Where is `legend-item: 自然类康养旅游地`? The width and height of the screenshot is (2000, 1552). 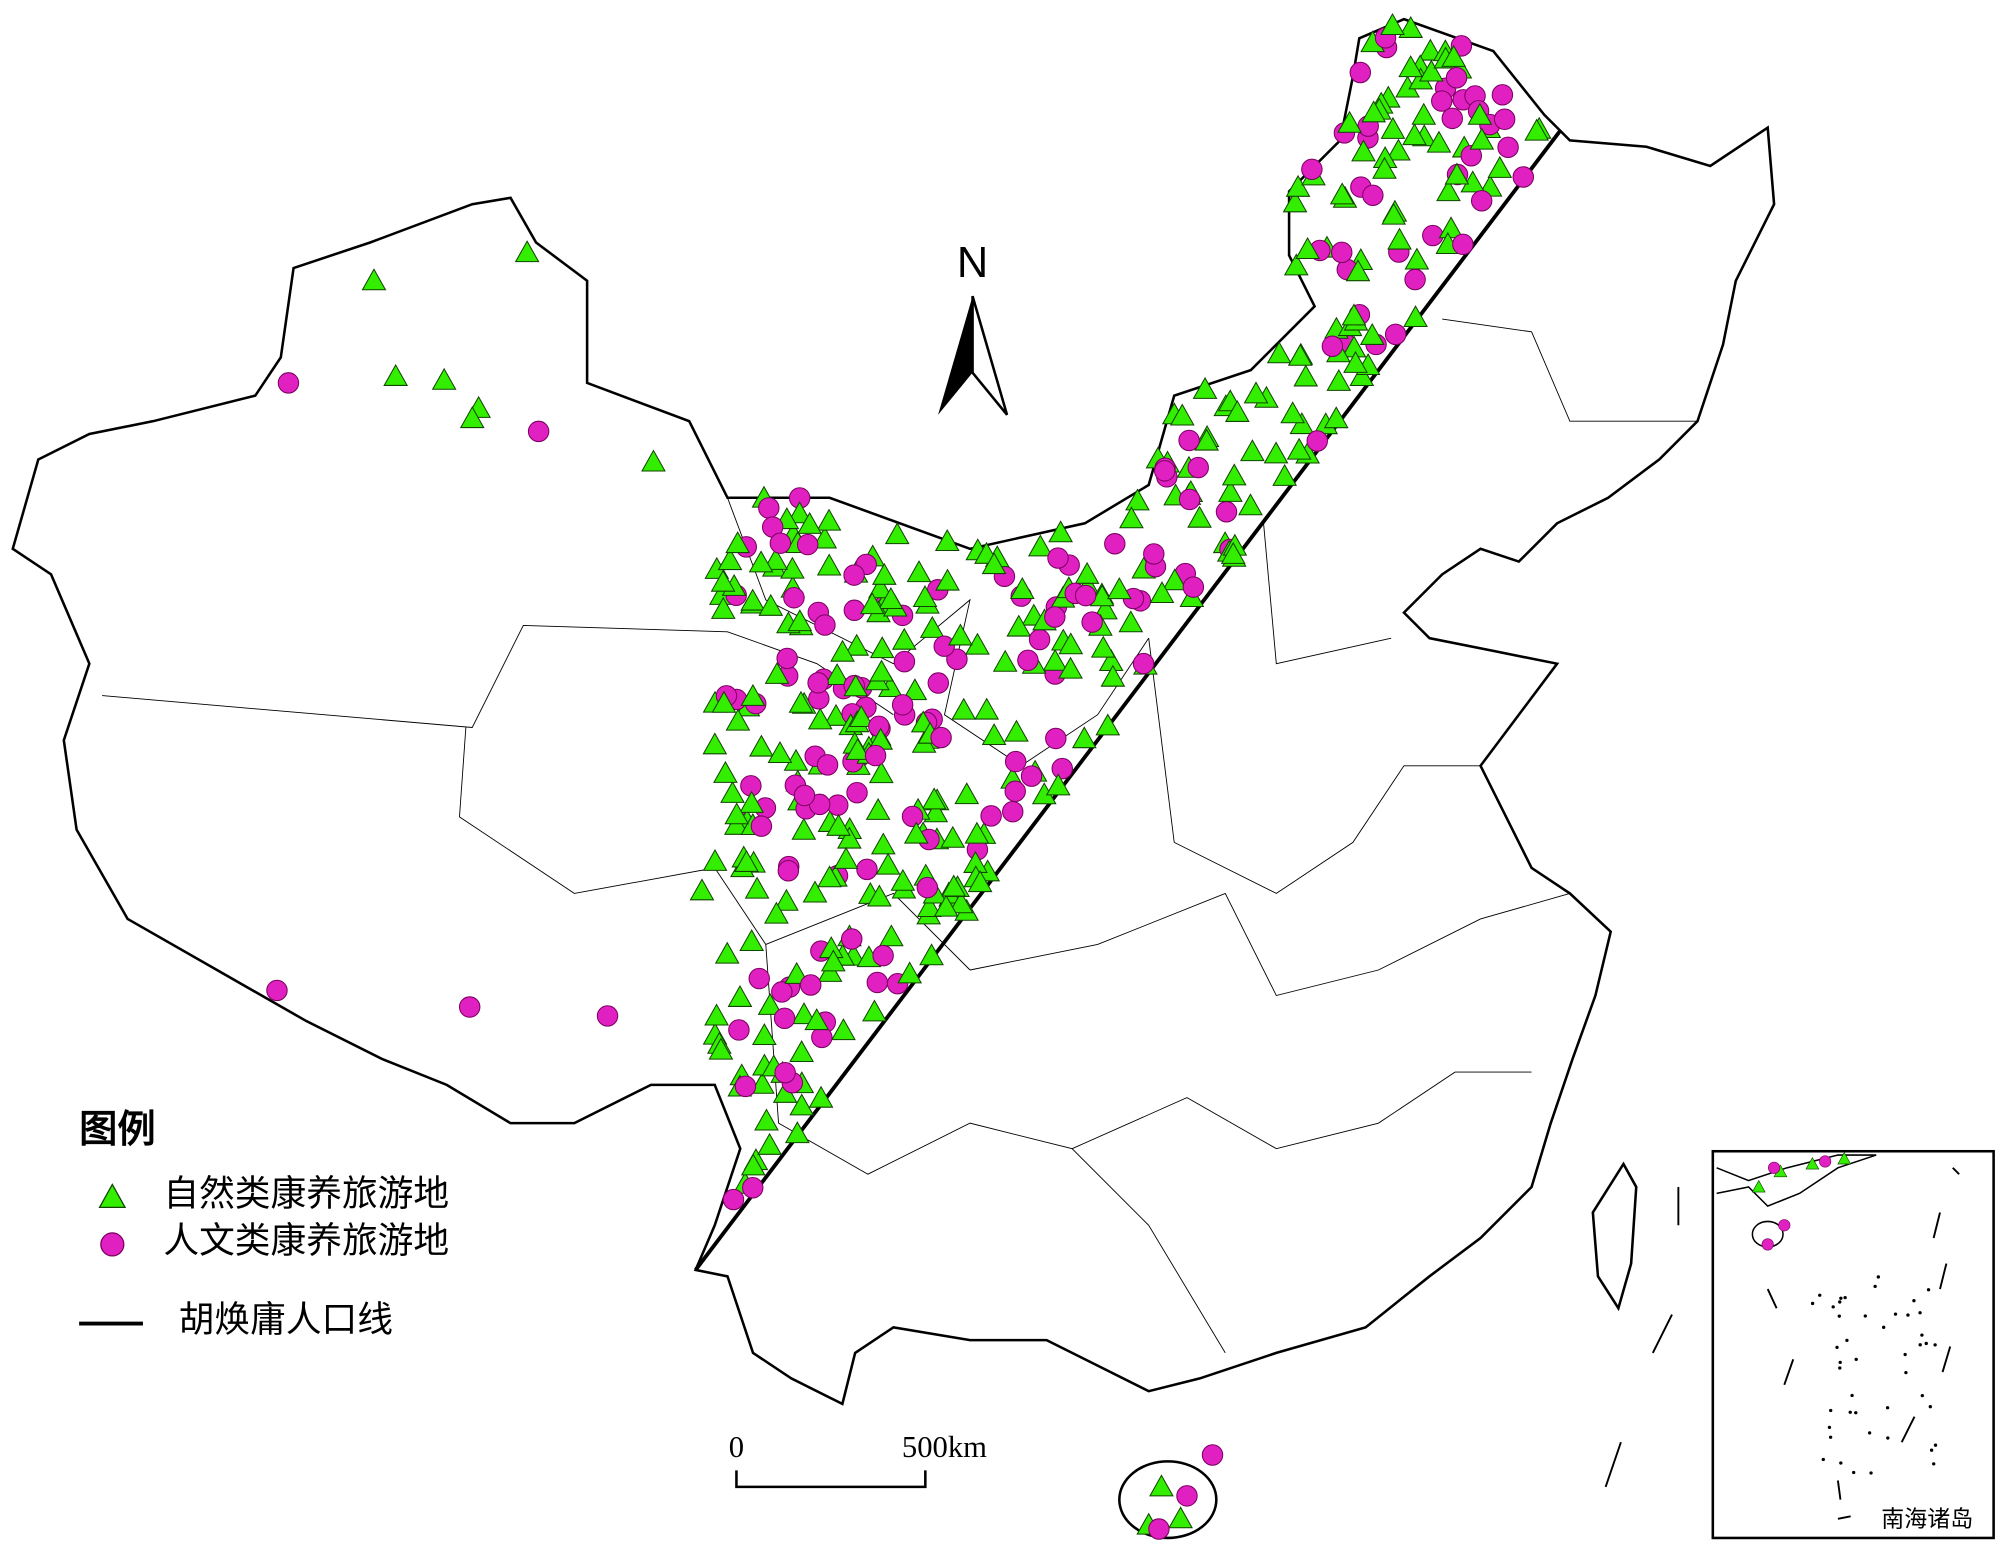
legend-item: 自然类康养旅游地 is located at coordinates (306, 1193).